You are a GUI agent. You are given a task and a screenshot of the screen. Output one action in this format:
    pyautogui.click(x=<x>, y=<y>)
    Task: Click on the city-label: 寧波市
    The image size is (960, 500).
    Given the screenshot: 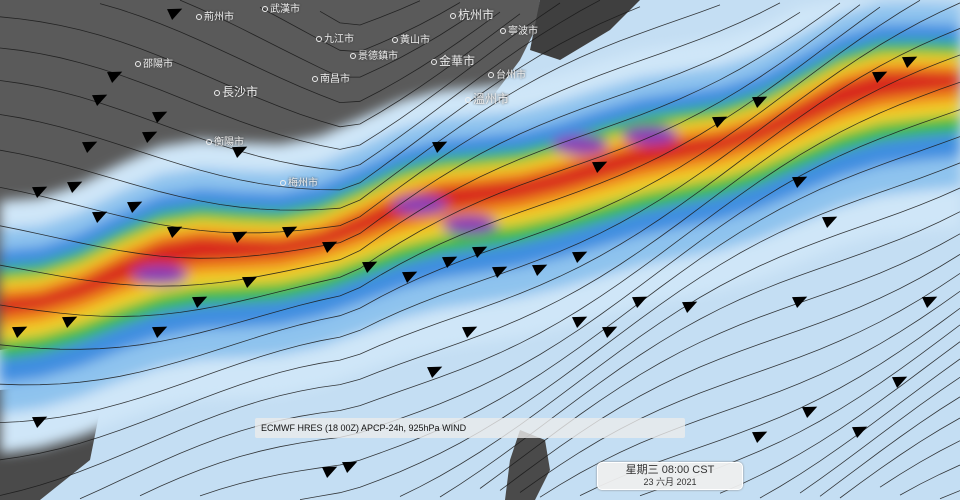 What is the action you would take?
    pyautogui.click(x=519, y=29)
    